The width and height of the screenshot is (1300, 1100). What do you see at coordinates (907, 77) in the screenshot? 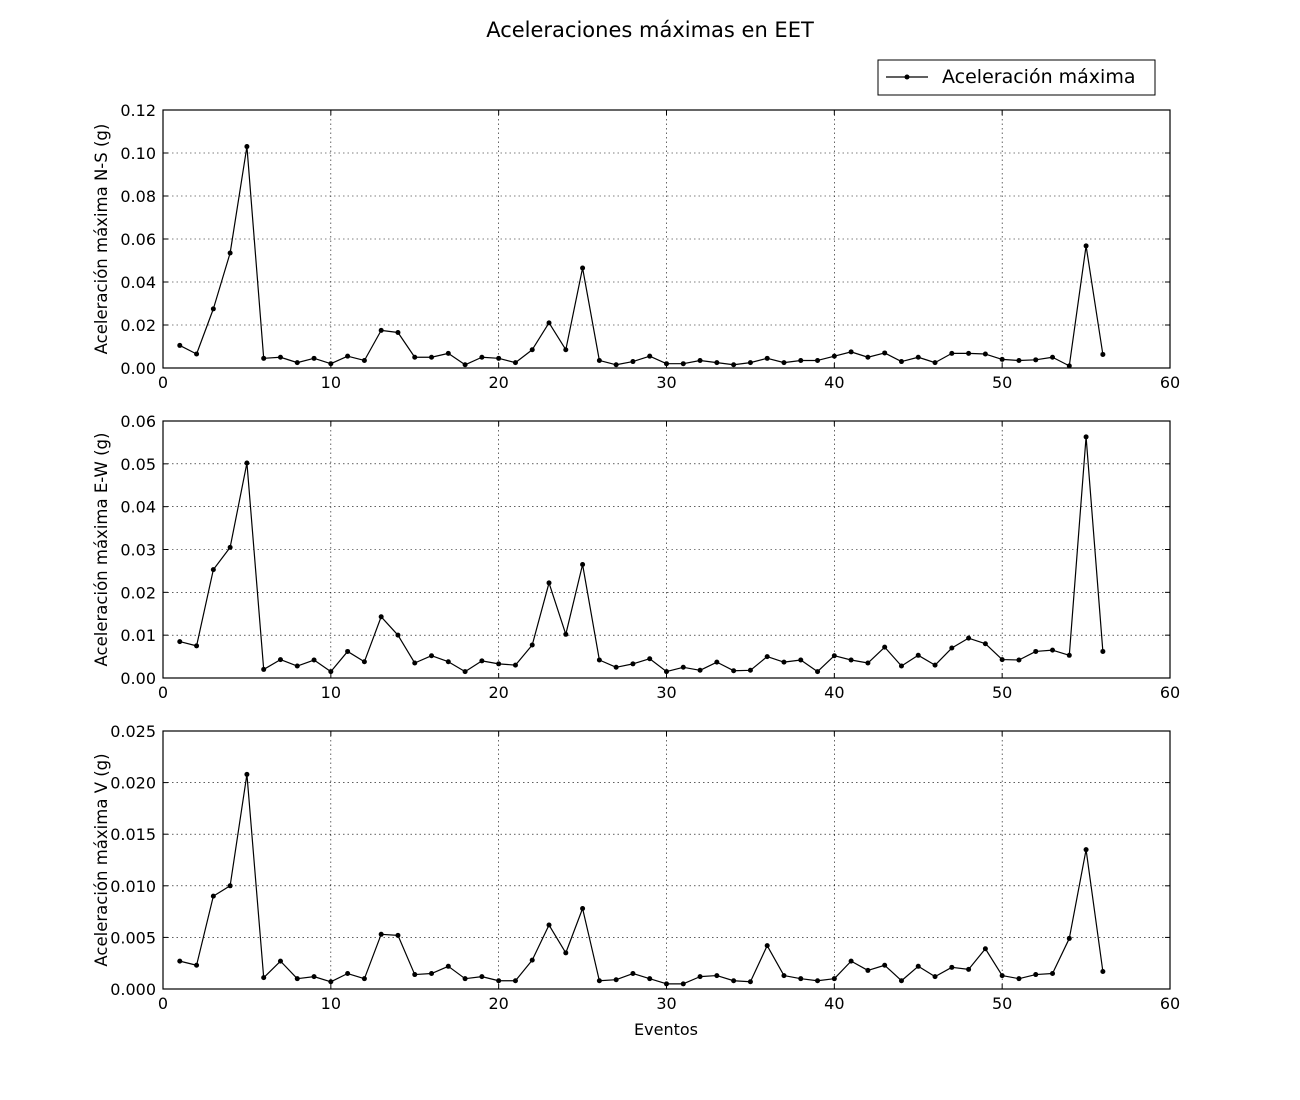
I see `legend-marker-sample` at bounding box center [907, 77].